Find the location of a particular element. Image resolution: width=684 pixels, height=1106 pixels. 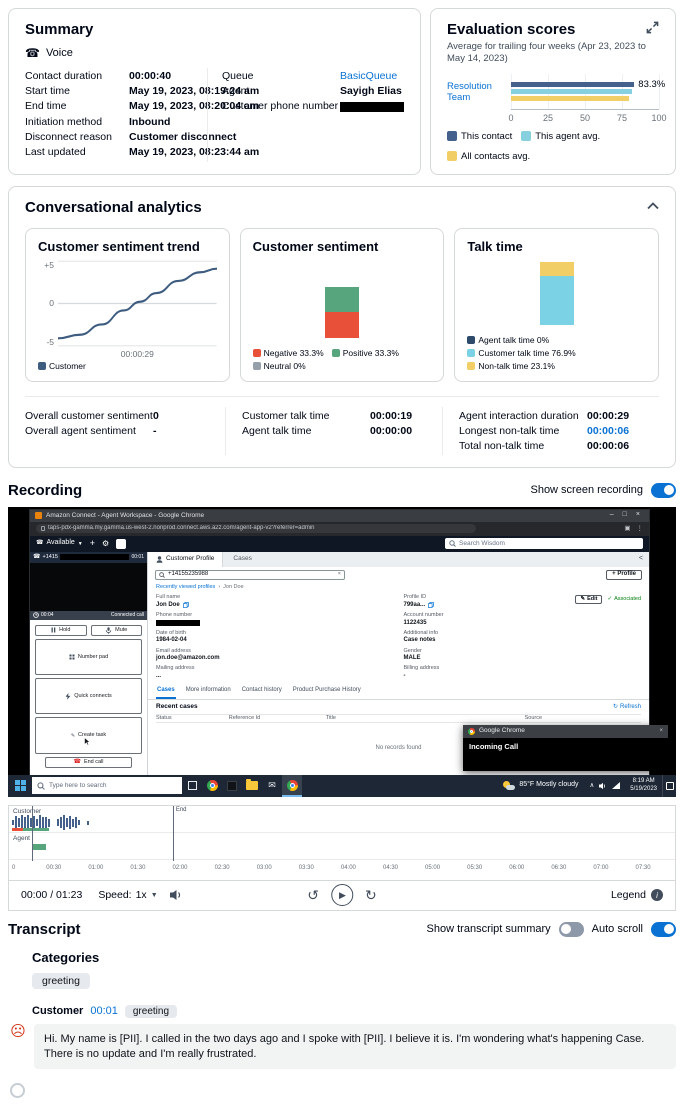

phone-number-redaction is located at coordinates (372, 107).